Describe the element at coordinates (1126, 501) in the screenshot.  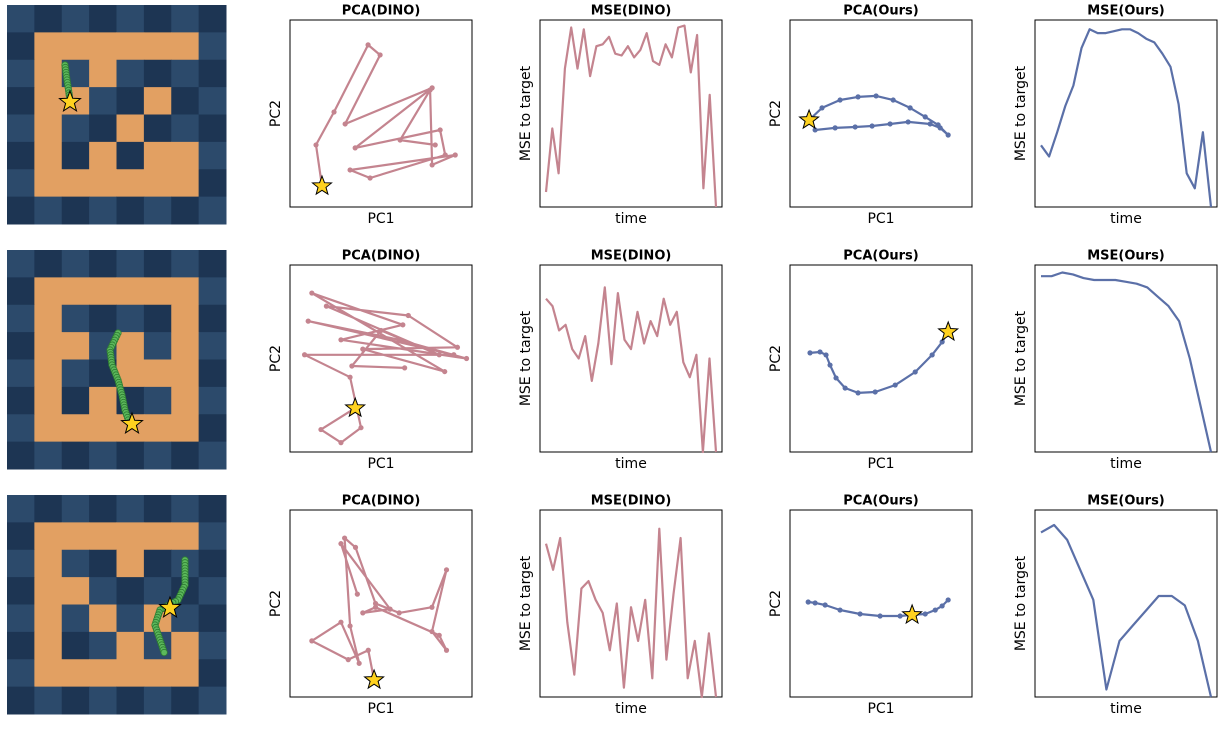
I see `plot-title: MSE(Ours)` at that location.